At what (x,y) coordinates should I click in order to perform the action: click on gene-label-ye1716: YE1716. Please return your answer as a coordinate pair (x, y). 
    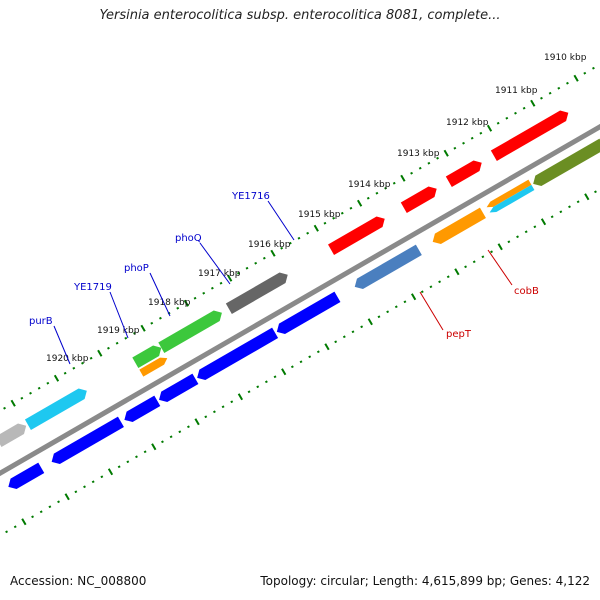
    Looking at the image, I should click on (250, 196).